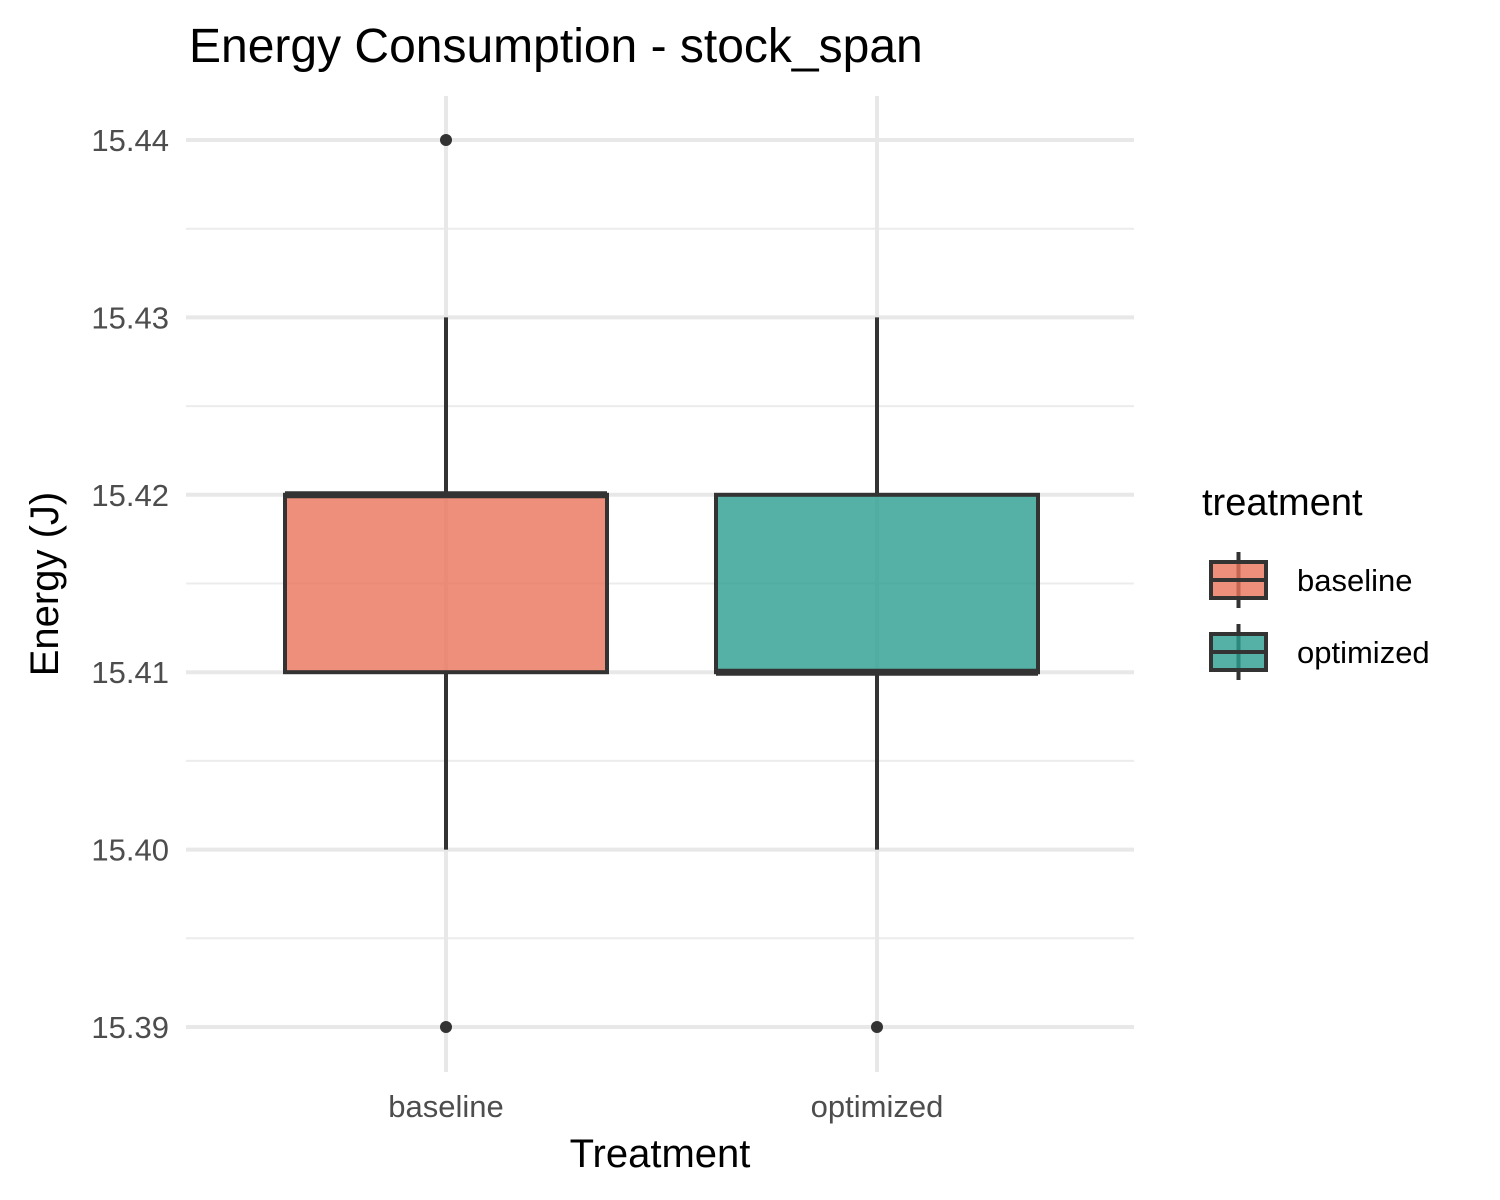 The width and height of the screenshot is (1500, 1200). I want to click on chart-title: Energy Consumption - stock_span, so click(556, 46).